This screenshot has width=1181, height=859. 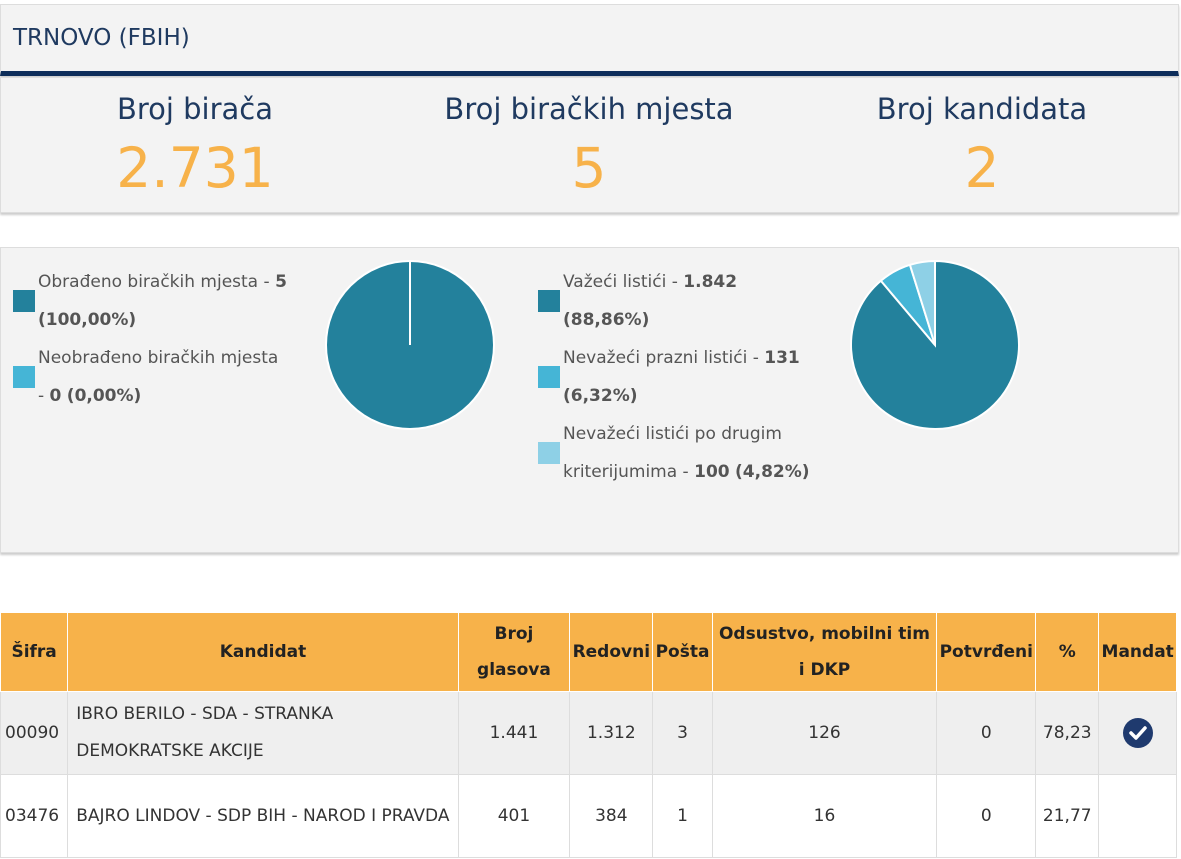 What do you see at coordinates (589, 168) in the screenshot?
I see `stat-value: 5` at bounding box center [589, 168].